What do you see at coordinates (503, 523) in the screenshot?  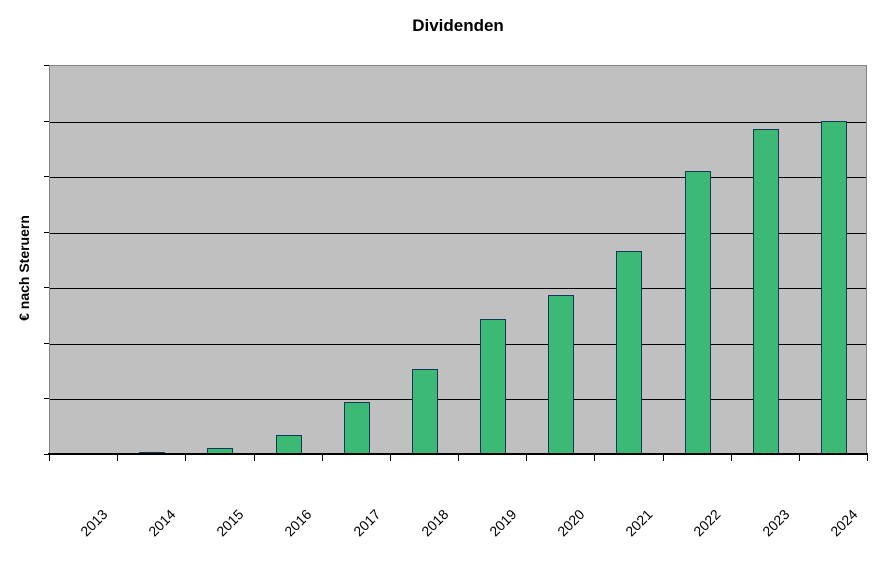 I see `x-axis-label: 2019` at bounding box center [503, 523].